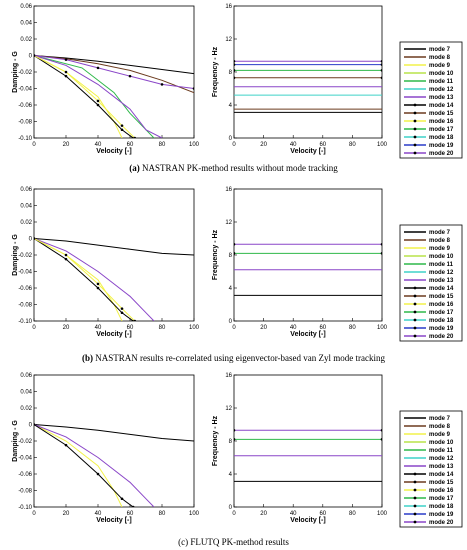  I want to click on damping-1-ytick-label: -0.10, so click(25, 322).